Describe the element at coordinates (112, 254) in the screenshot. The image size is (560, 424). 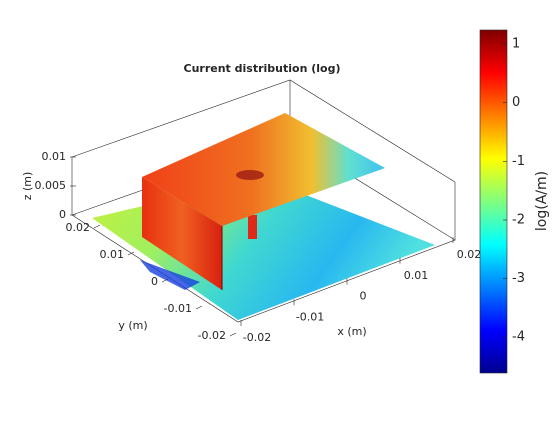
I see `y-tick-label: 0.01` at that location.